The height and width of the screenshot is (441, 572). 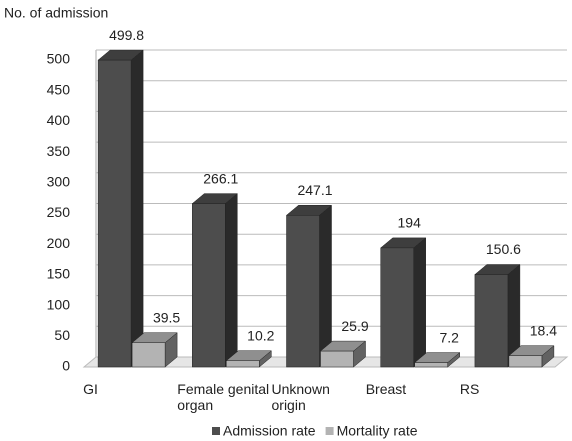 I want to click on y-tick-label: 450, so click(x=59, y=89).